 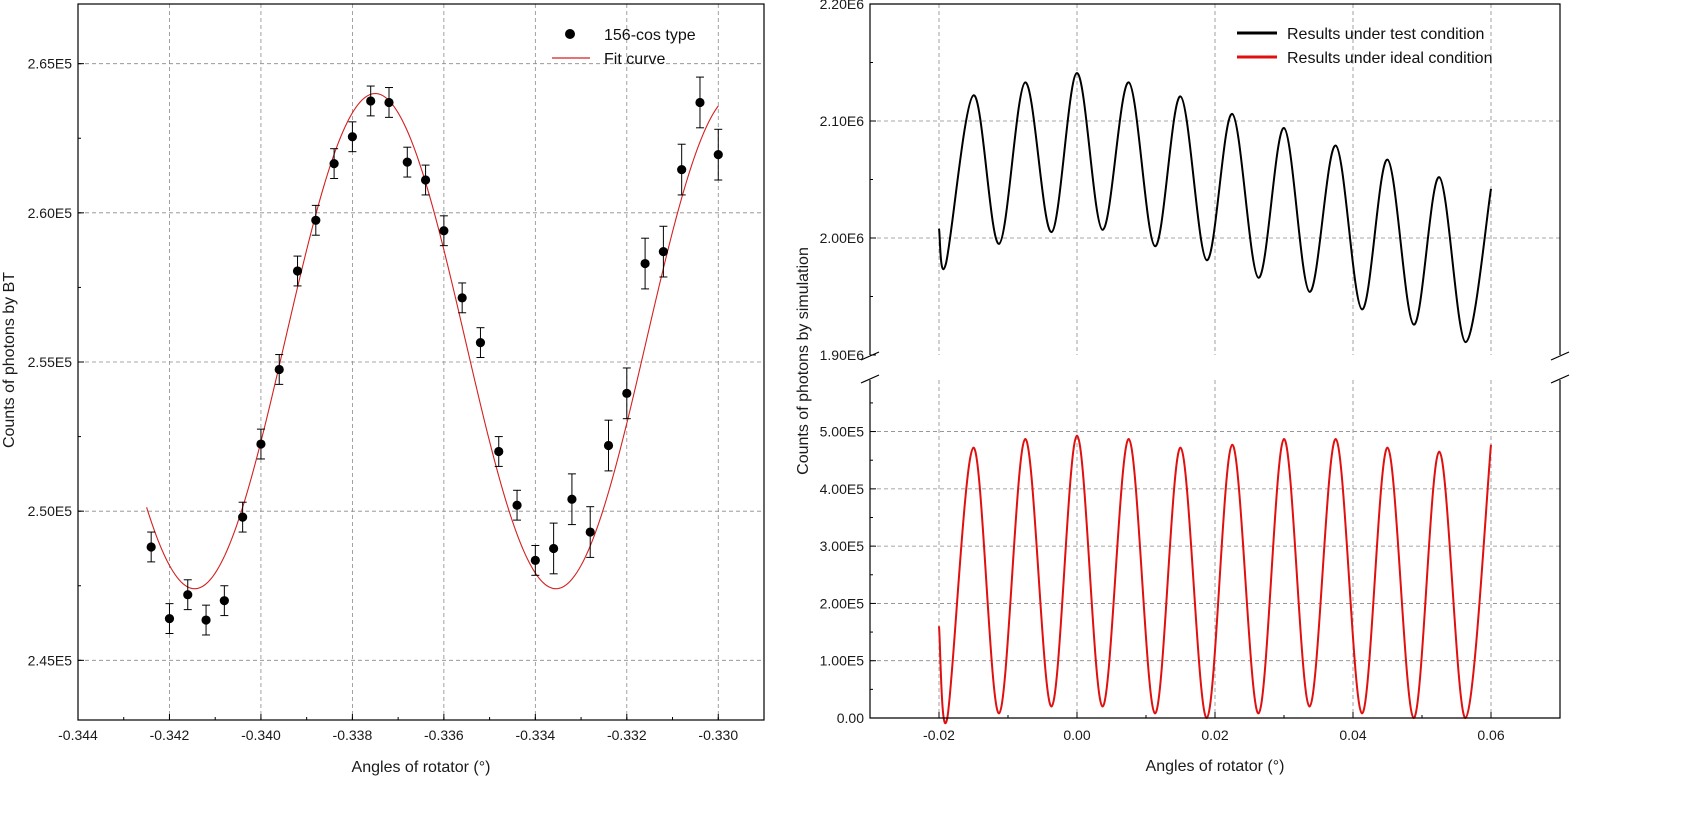 What do you see at coordinates (842, 661) in the screenshot?
I see `right-y-tick-label-lower: 1.00E5` at bounding box center [842, 661].